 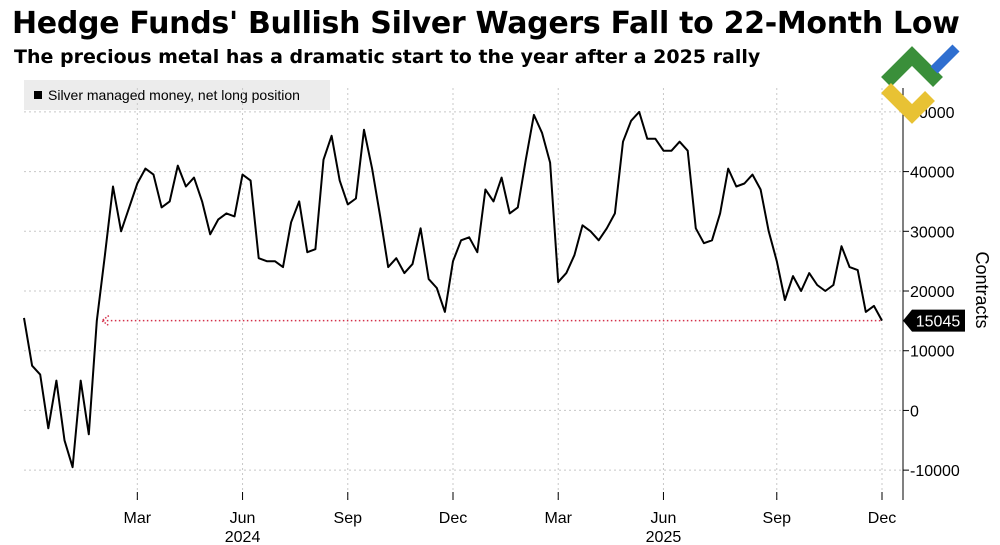 I want to click on y-tick-label: 10000, so click(x=932, y=352).